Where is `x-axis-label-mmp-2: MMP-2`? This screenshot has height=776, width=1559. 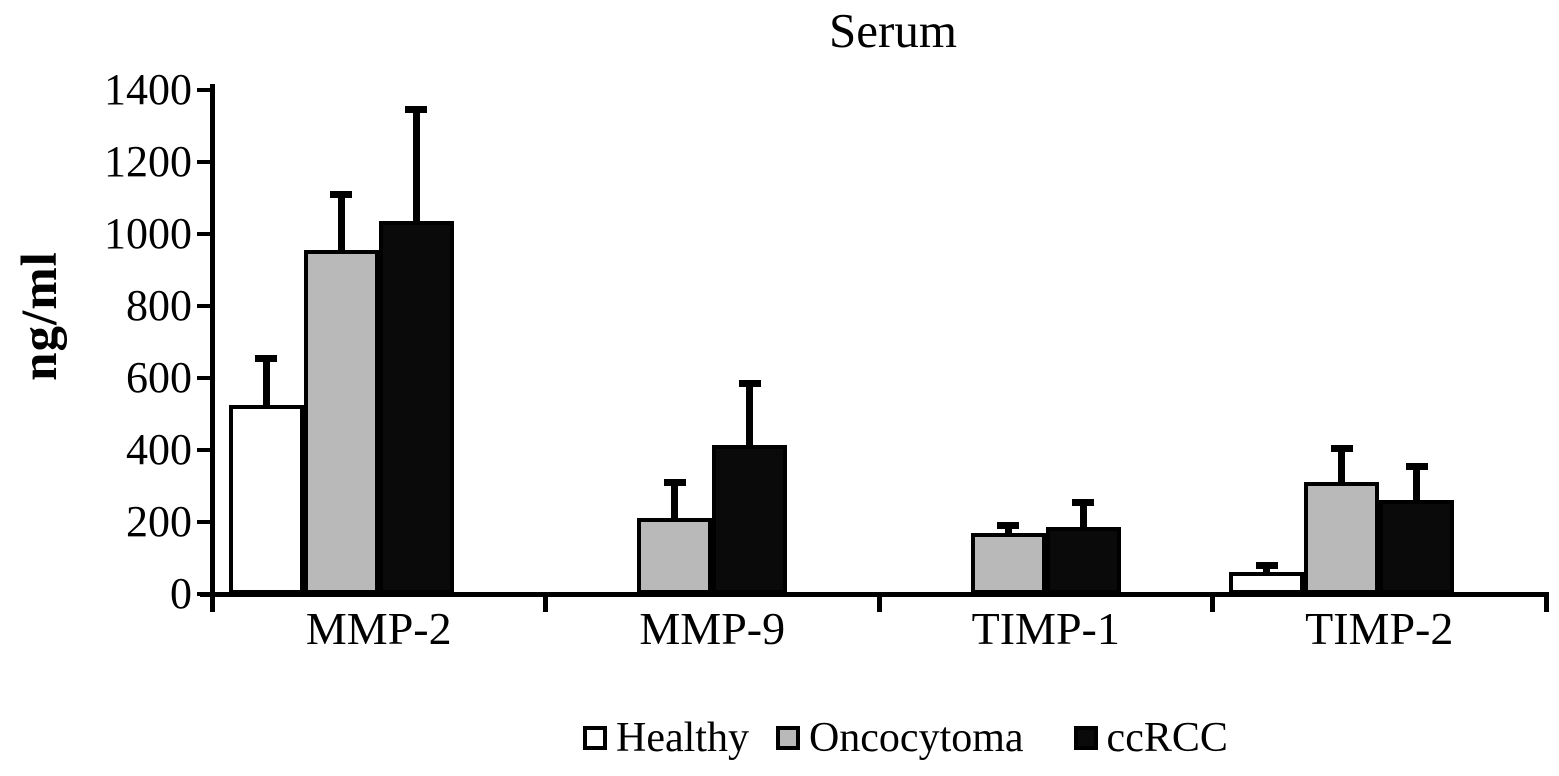 x-axis-label-mmp-2: MMP-2 is located at coordinates (378, 628).